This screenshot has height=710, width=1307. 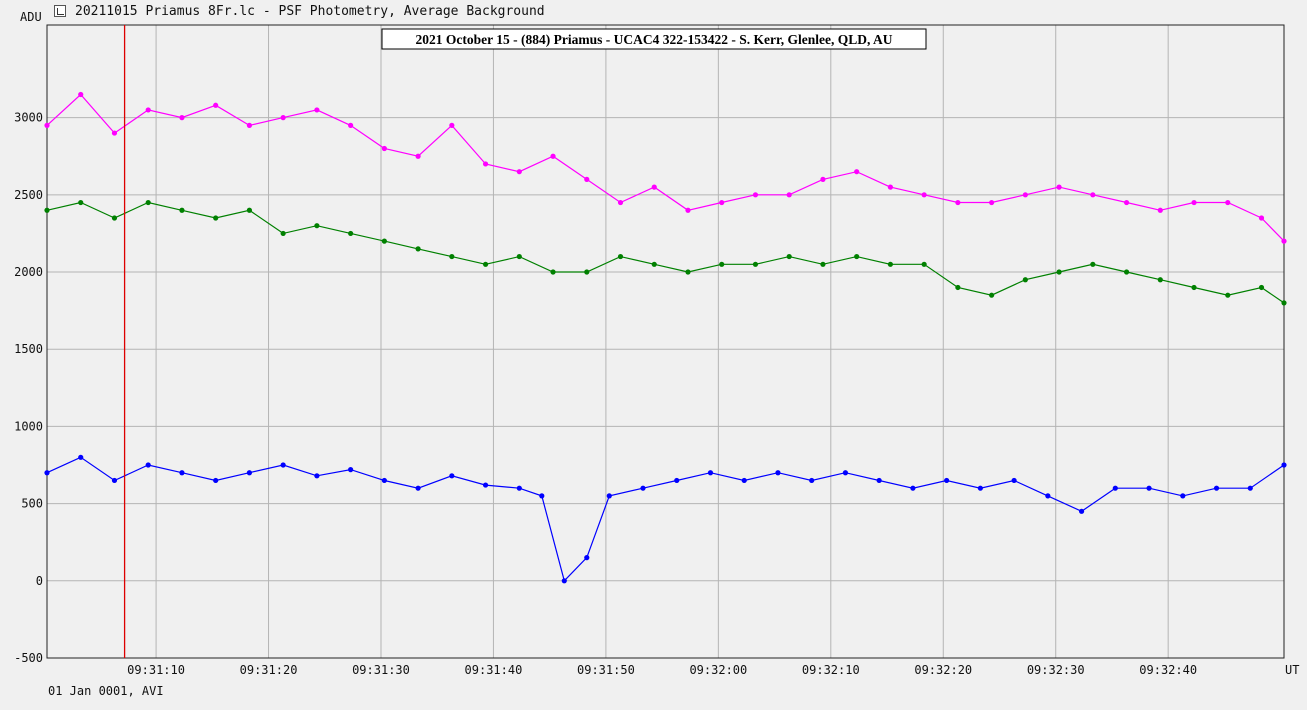 What do you see at coordinates (28, 658) in the screenshot?
I see `y-tick-label: -500` at bounding box center [28, 658].